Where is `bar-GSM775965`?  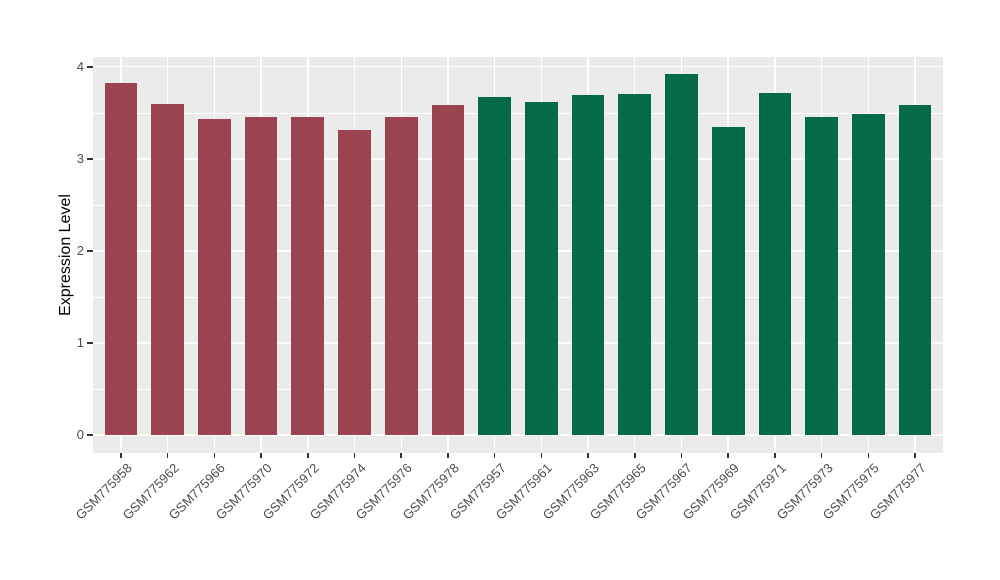
bar-GSM775965 is located at coordinates (635, 264).